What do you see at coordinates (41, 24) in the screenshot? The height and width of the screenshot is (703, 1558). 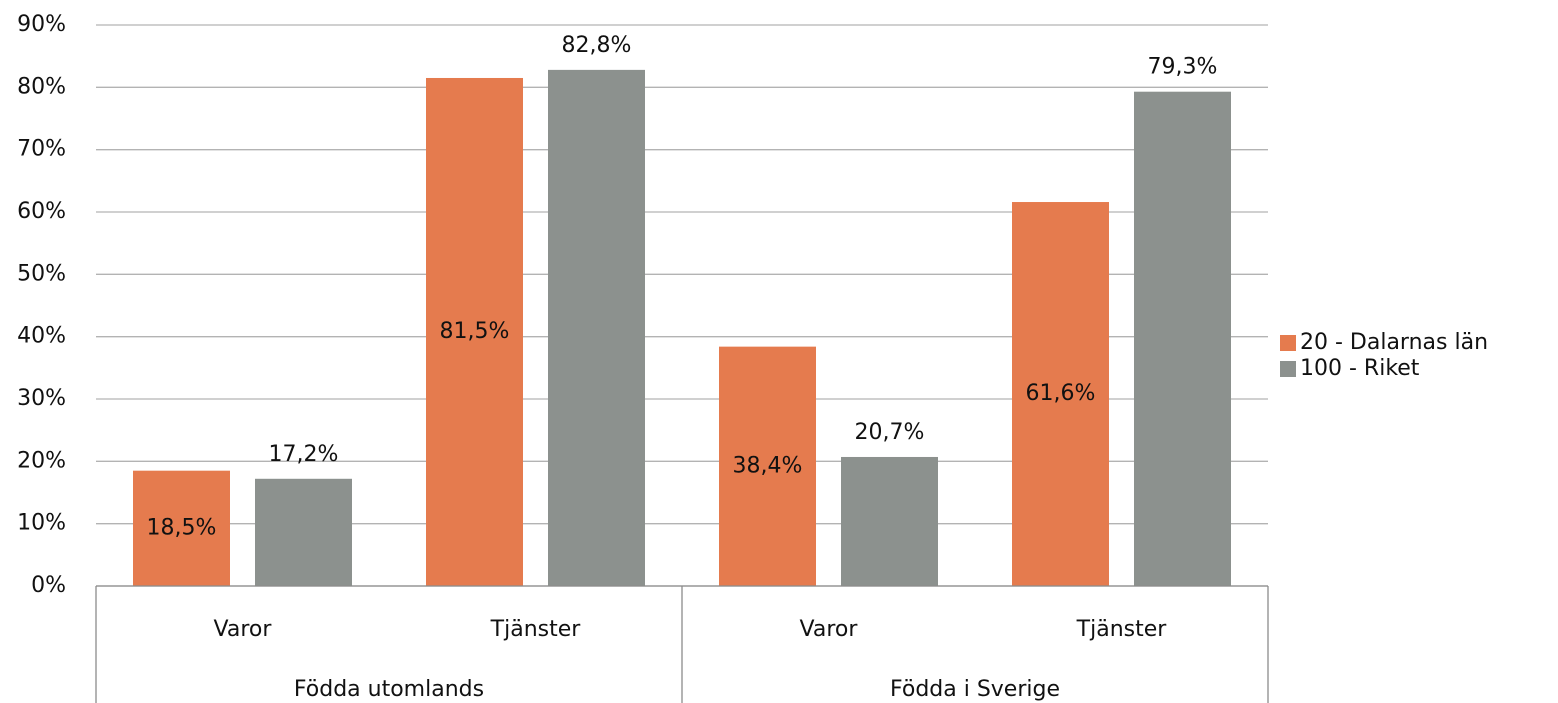 I see `y-tick-label: 90%` at bounding box center [41, 24].